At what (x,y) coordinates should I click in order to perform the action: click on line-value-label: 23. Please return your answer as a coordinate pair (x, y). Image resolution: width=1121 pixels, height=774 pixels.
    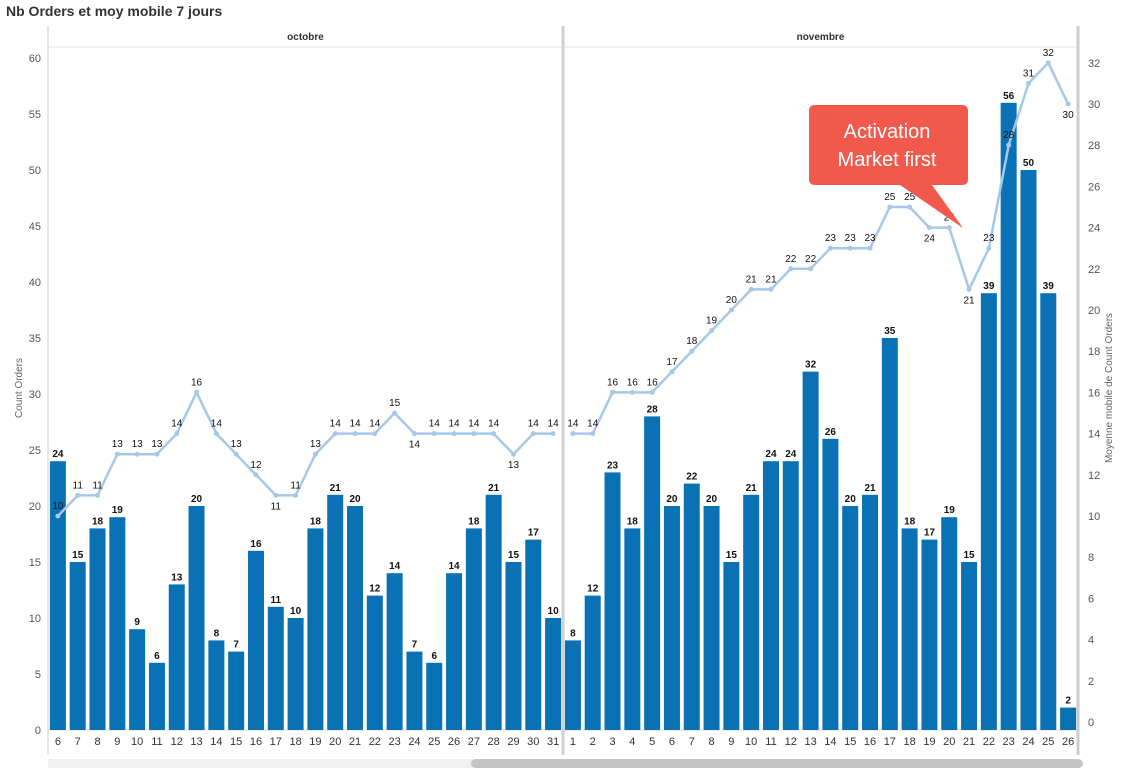
    Looking at the image, I should click on (851, 238).